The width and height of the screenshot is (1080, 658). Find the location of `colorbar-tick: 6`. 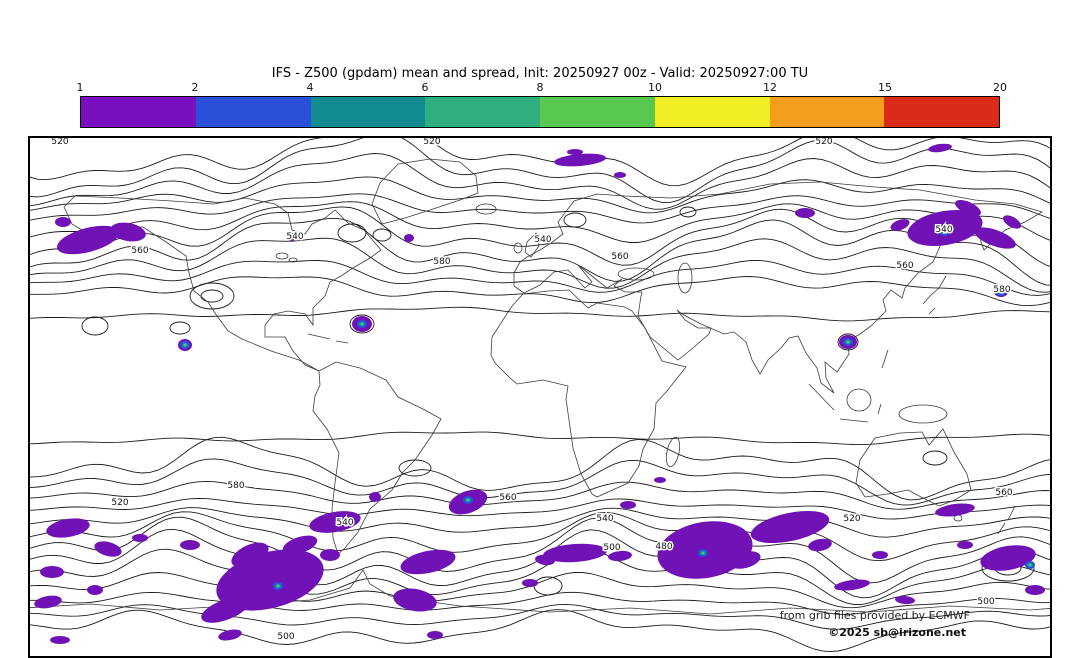

colorbar-tick: 6 is located at coordinates (425, 87).